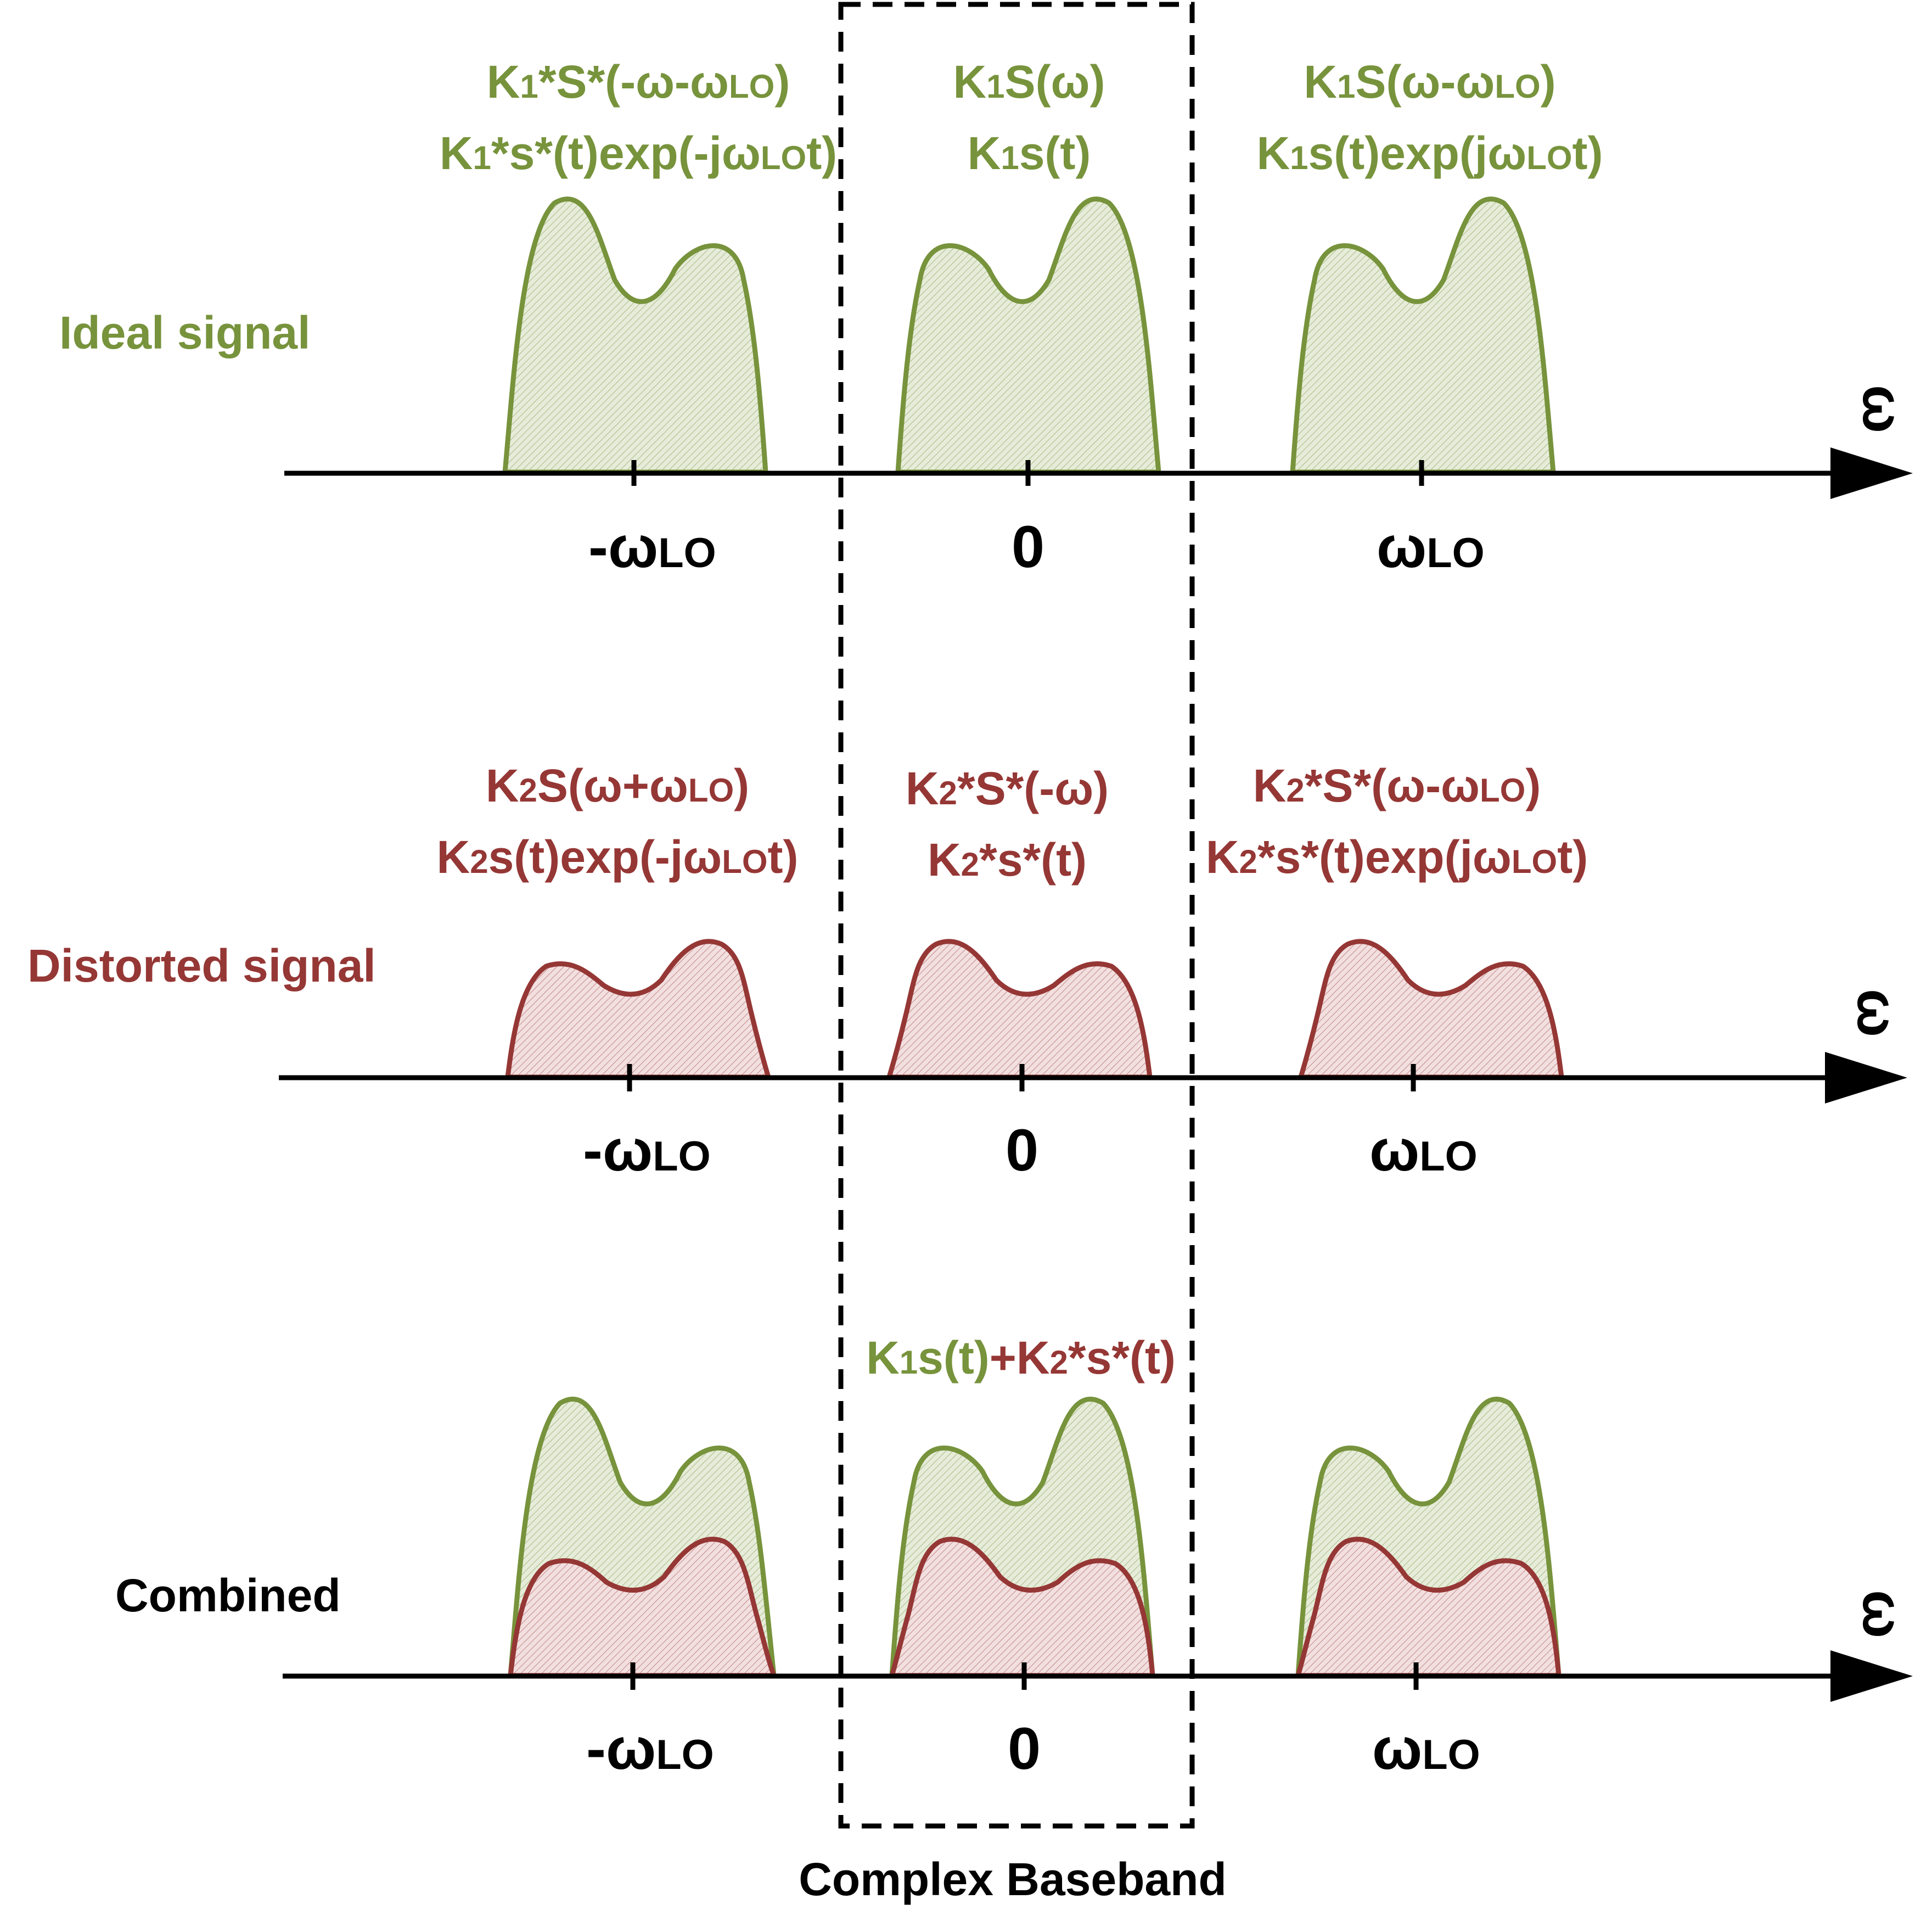 The width and height of the screenshot is (1932, 1927). What do you see at coordinates (1430, 153) in the screenshot?
I see `ideal-annotation-right-line2: K1s(t)exp(jωLOt)` at bounding box center [1430, 153].